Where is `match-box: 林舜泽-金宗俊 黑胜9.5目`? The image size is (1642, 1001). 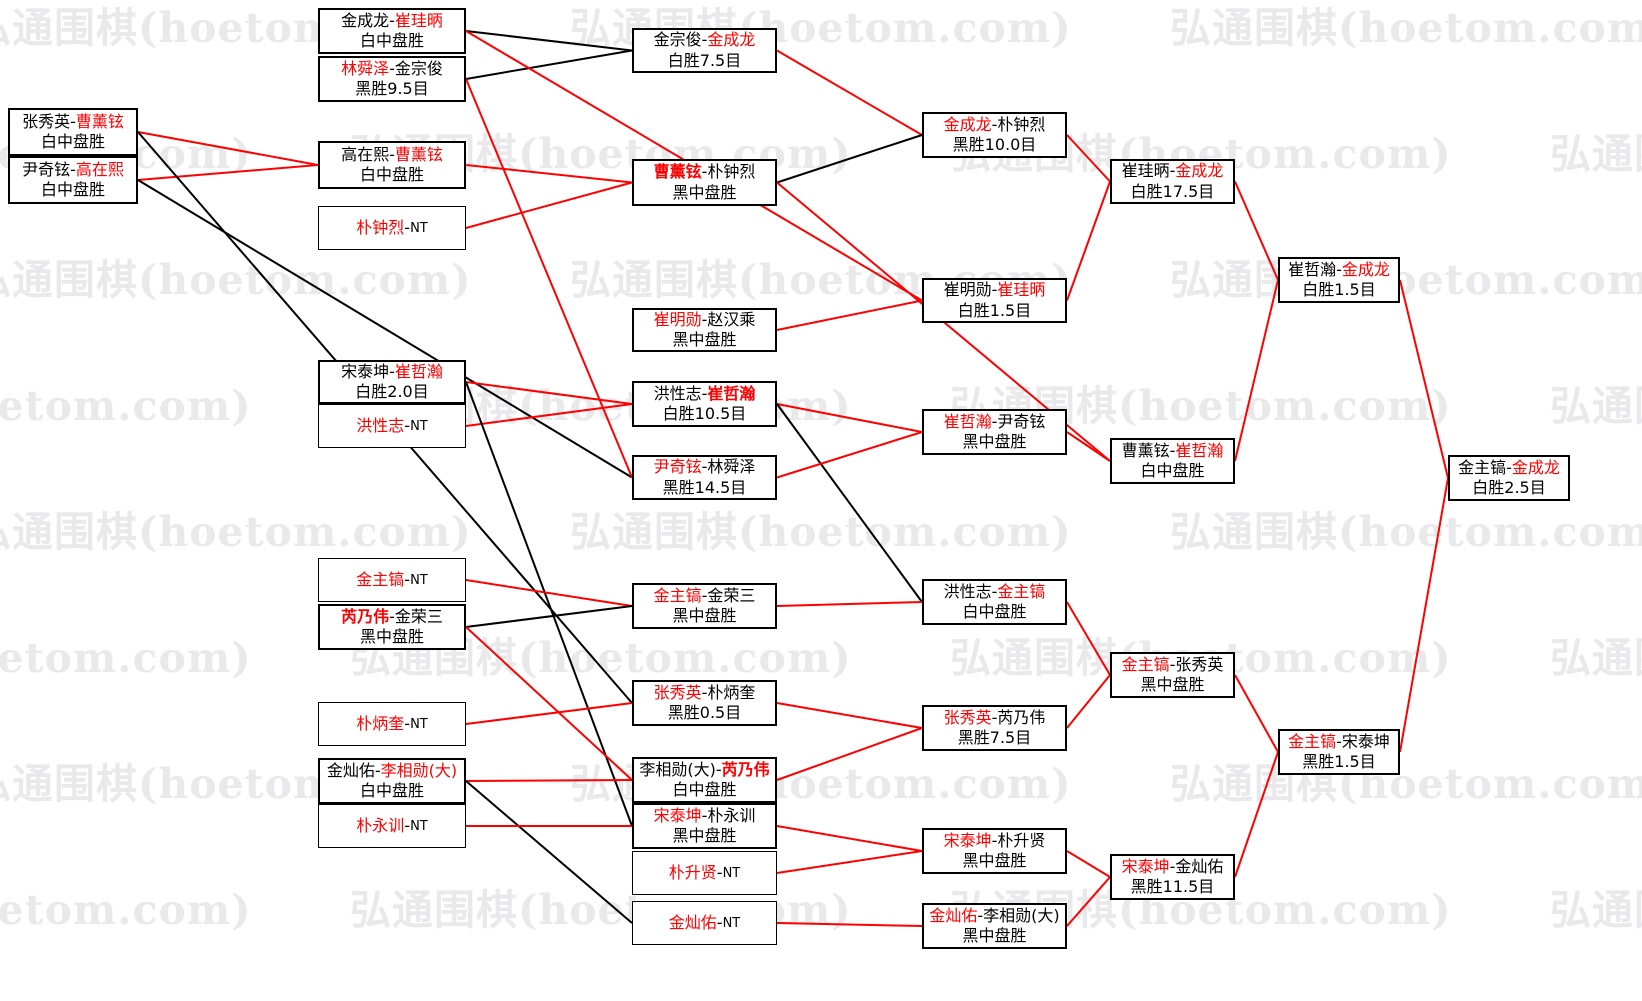 match-box: 林舜泽-金宗俊 黑胜9.5目 is located at coordinates (392, 79).